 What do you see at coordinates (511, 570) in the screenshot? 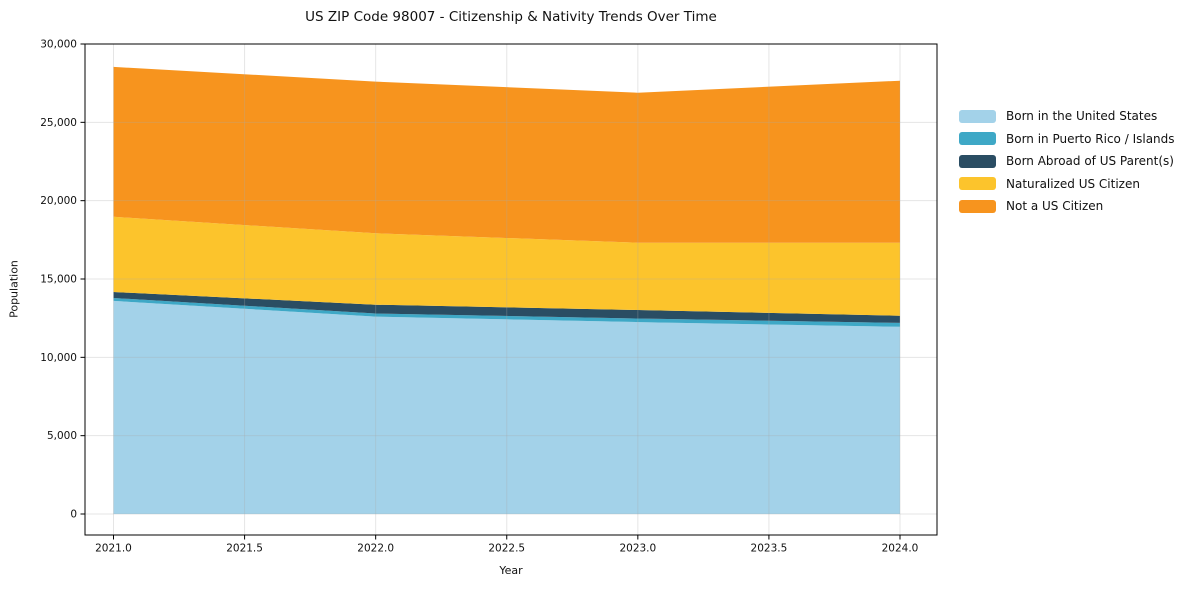
I see `x-axis-label: Year` at bounding box center [511, 570].